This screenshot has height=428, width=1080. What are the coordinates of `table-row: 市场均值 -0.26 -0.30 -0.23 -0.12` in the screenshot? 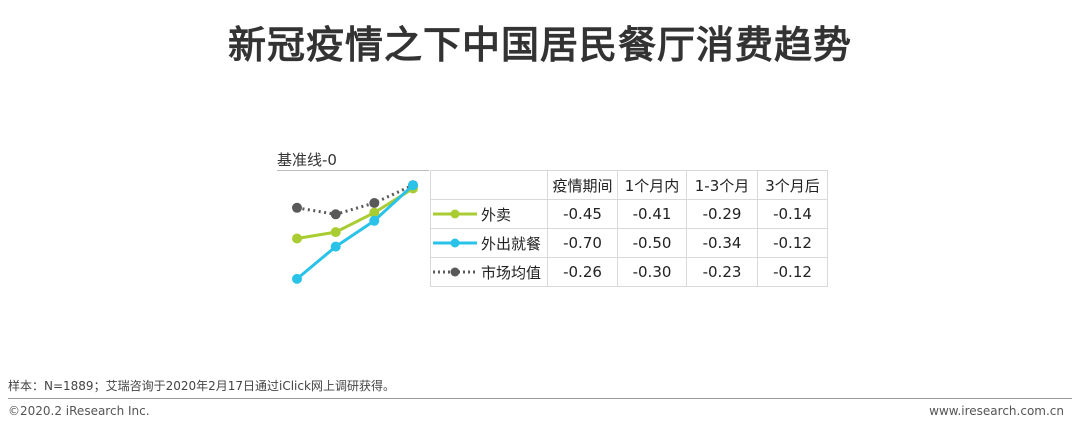 It's located at (629, 272).